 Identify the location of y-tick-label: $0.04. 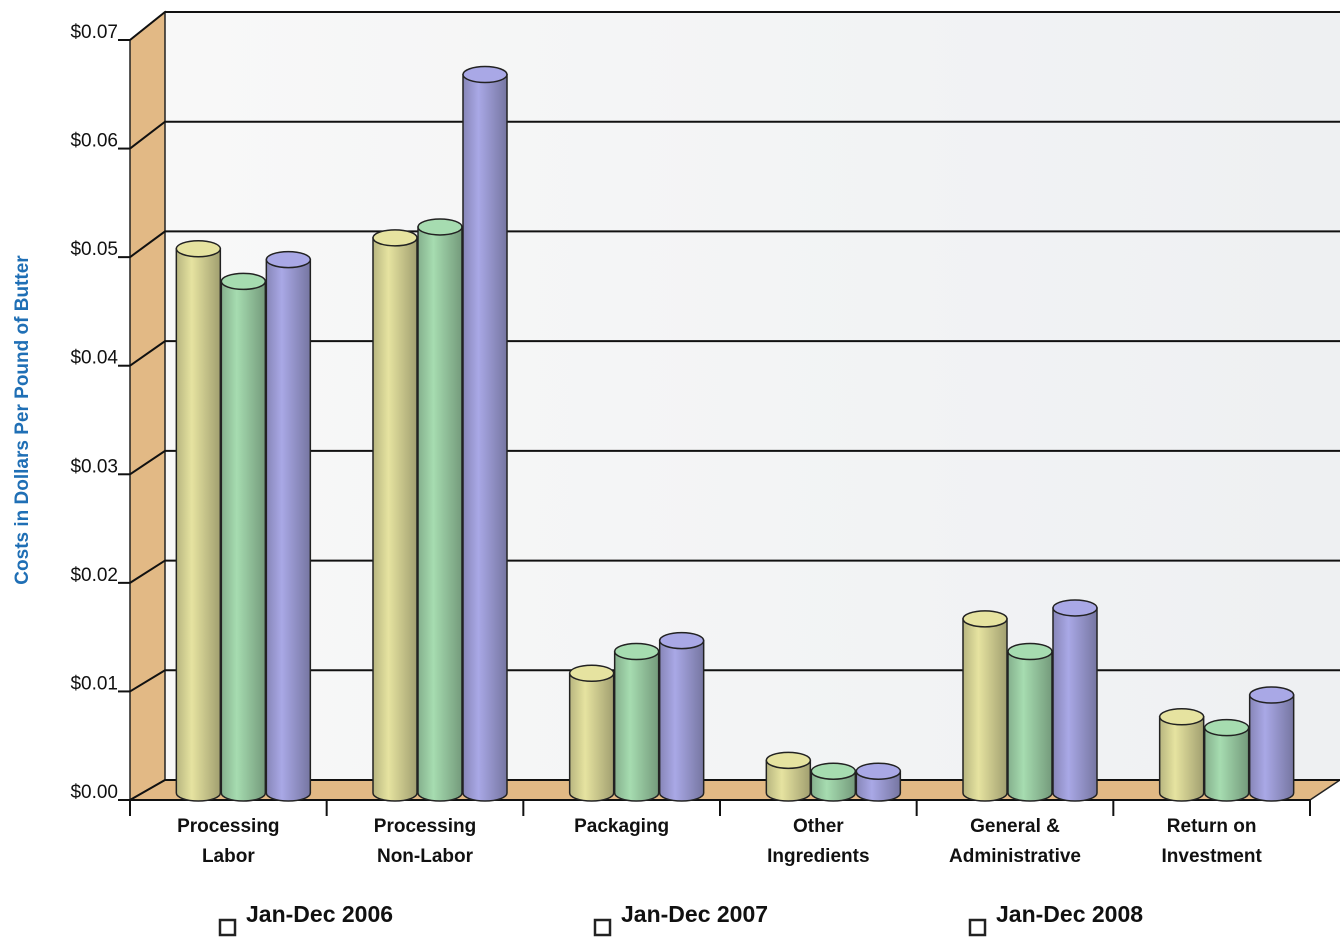
(94, 358).